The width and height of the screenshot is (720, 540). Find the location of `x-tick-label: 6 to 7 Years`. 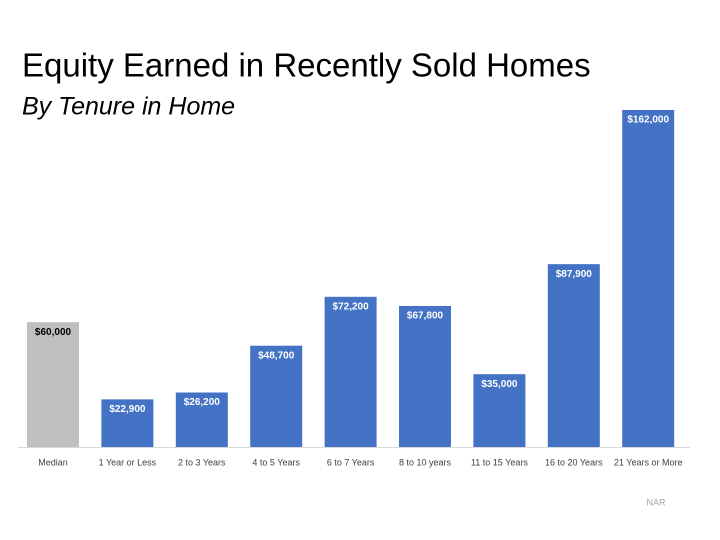

x-tick-label: 6 to 7 Years is located at coordinates (351, 462).